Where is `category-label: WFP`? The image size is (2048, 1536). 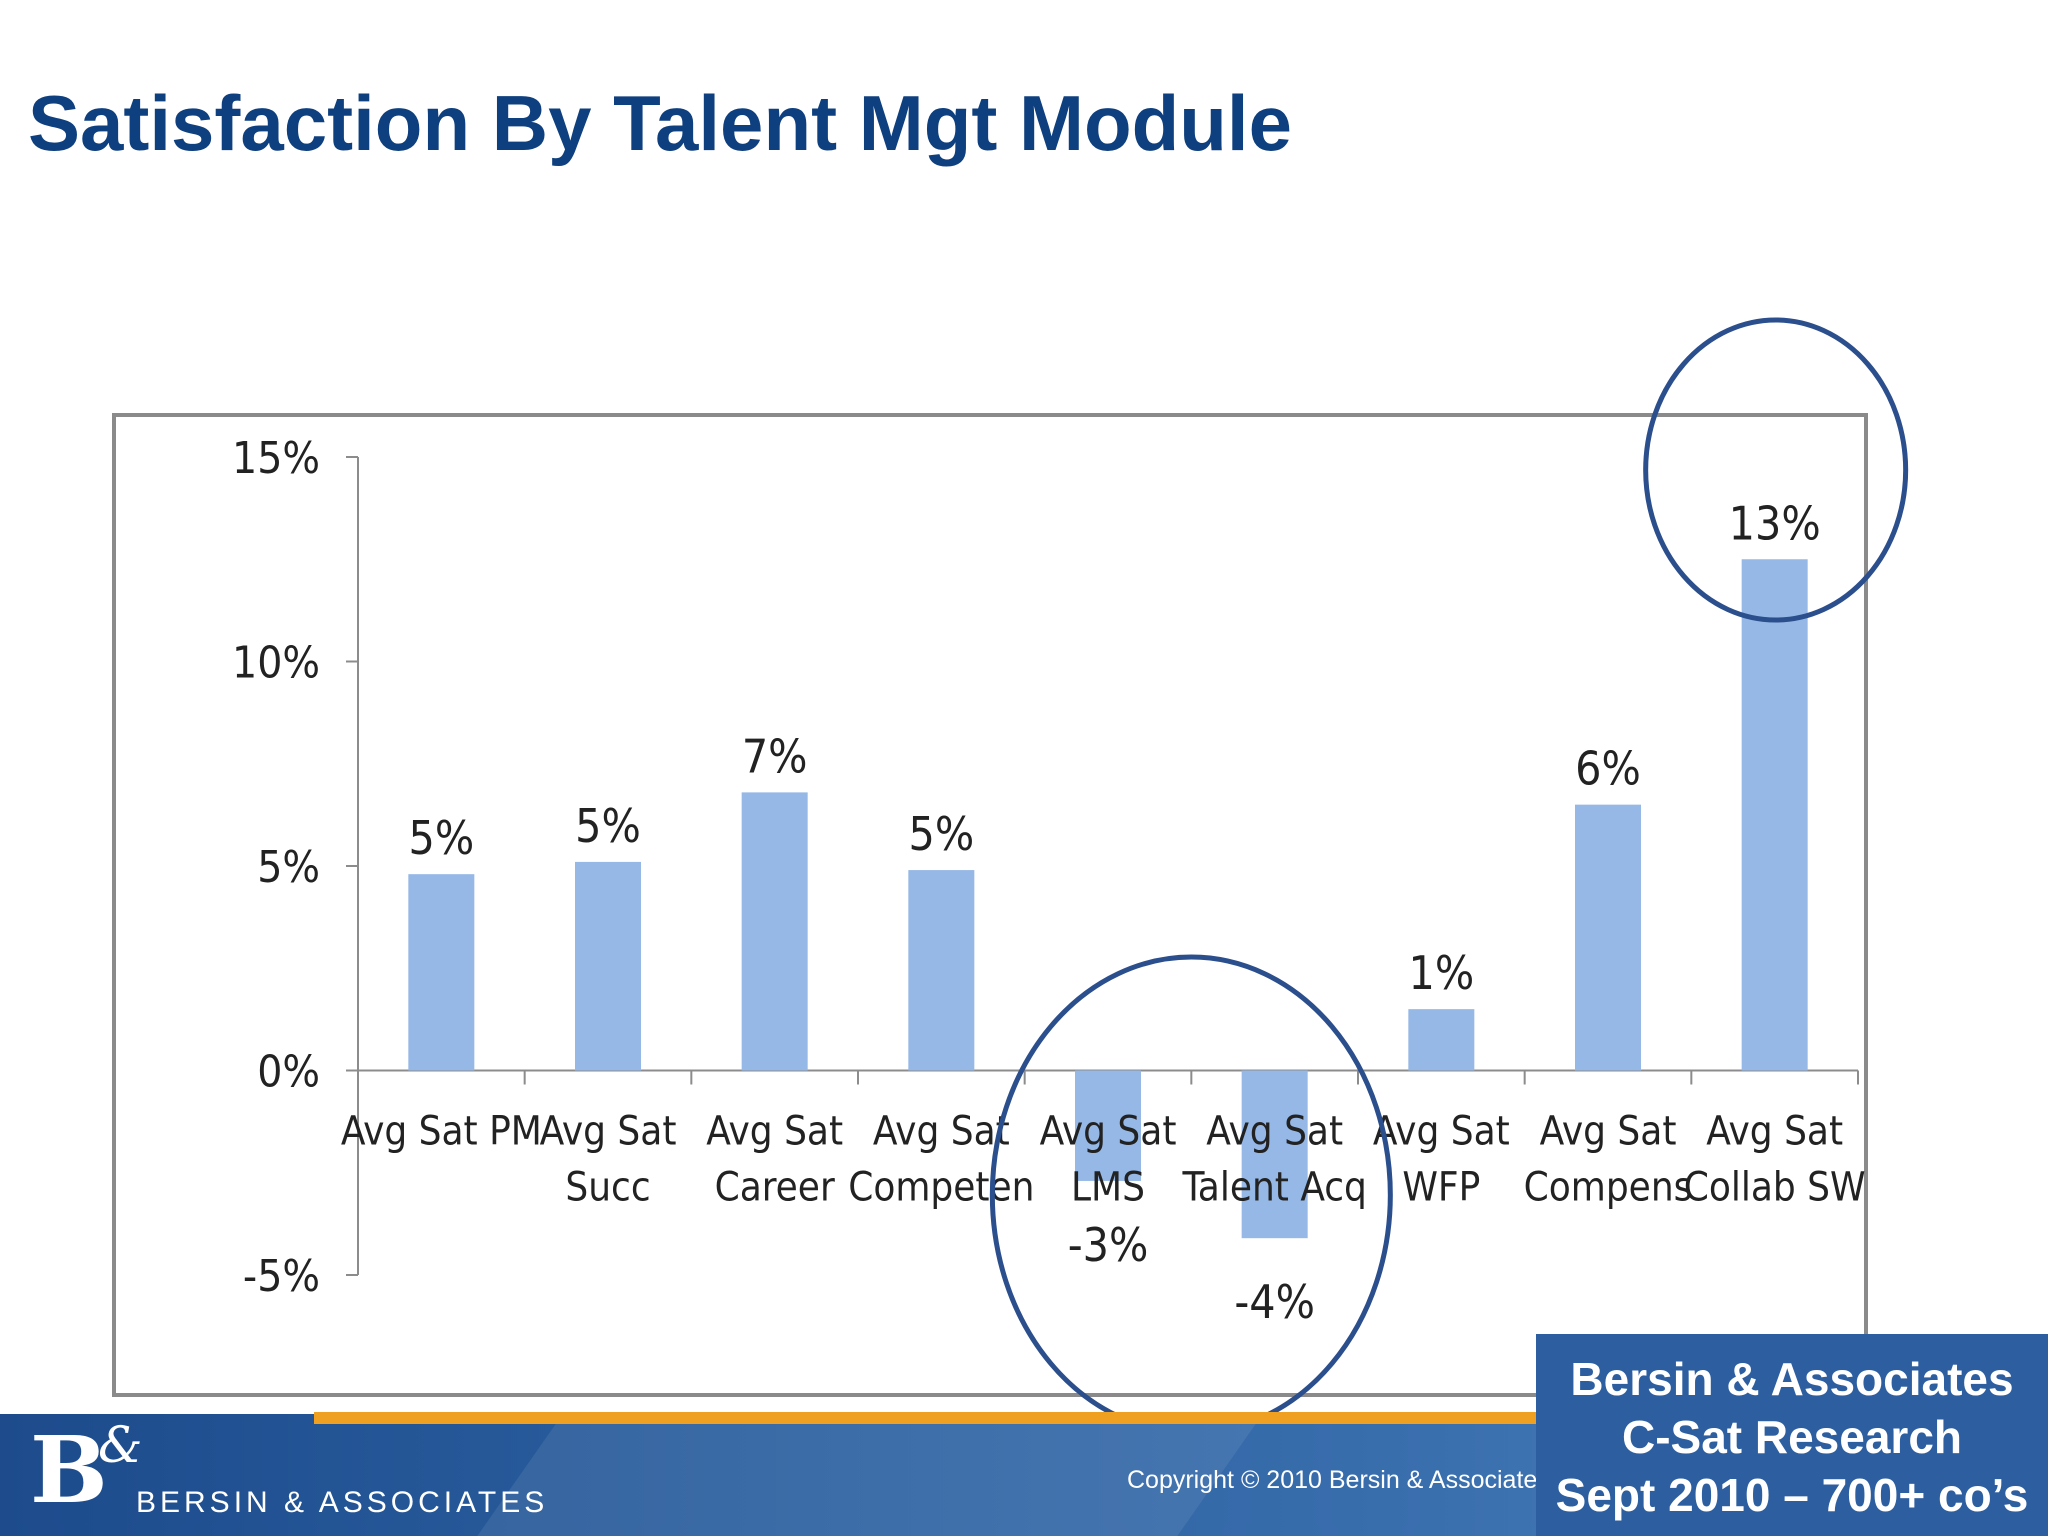 category-label: WFP is located at coordinates (1441, 1188).